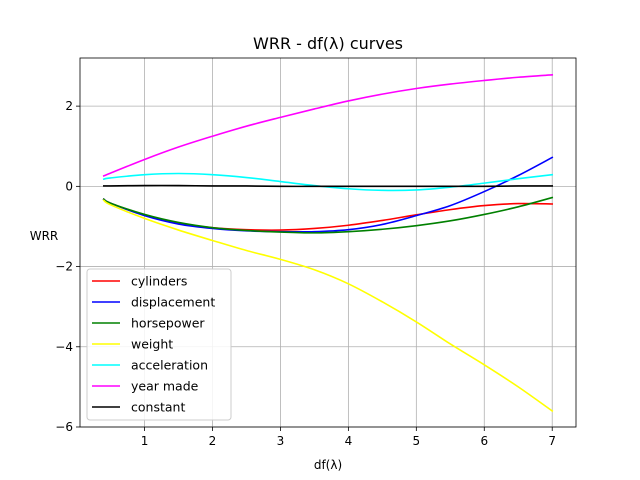 This screenshot has height=480, width=640. I want to click on y-tick-label: 2, so click(69, 106).